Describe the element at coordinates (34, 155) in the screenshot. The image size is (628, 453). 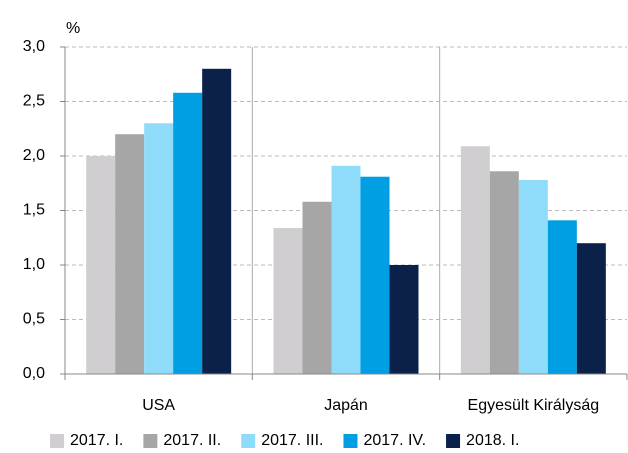
I see `y-tick-label: 2,0` at that location.